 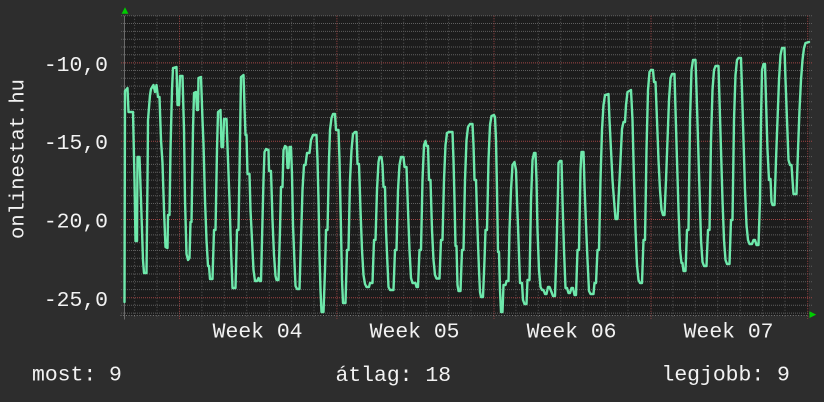 I want to click on svg-text: Week 06, so click(x=572, y=332).